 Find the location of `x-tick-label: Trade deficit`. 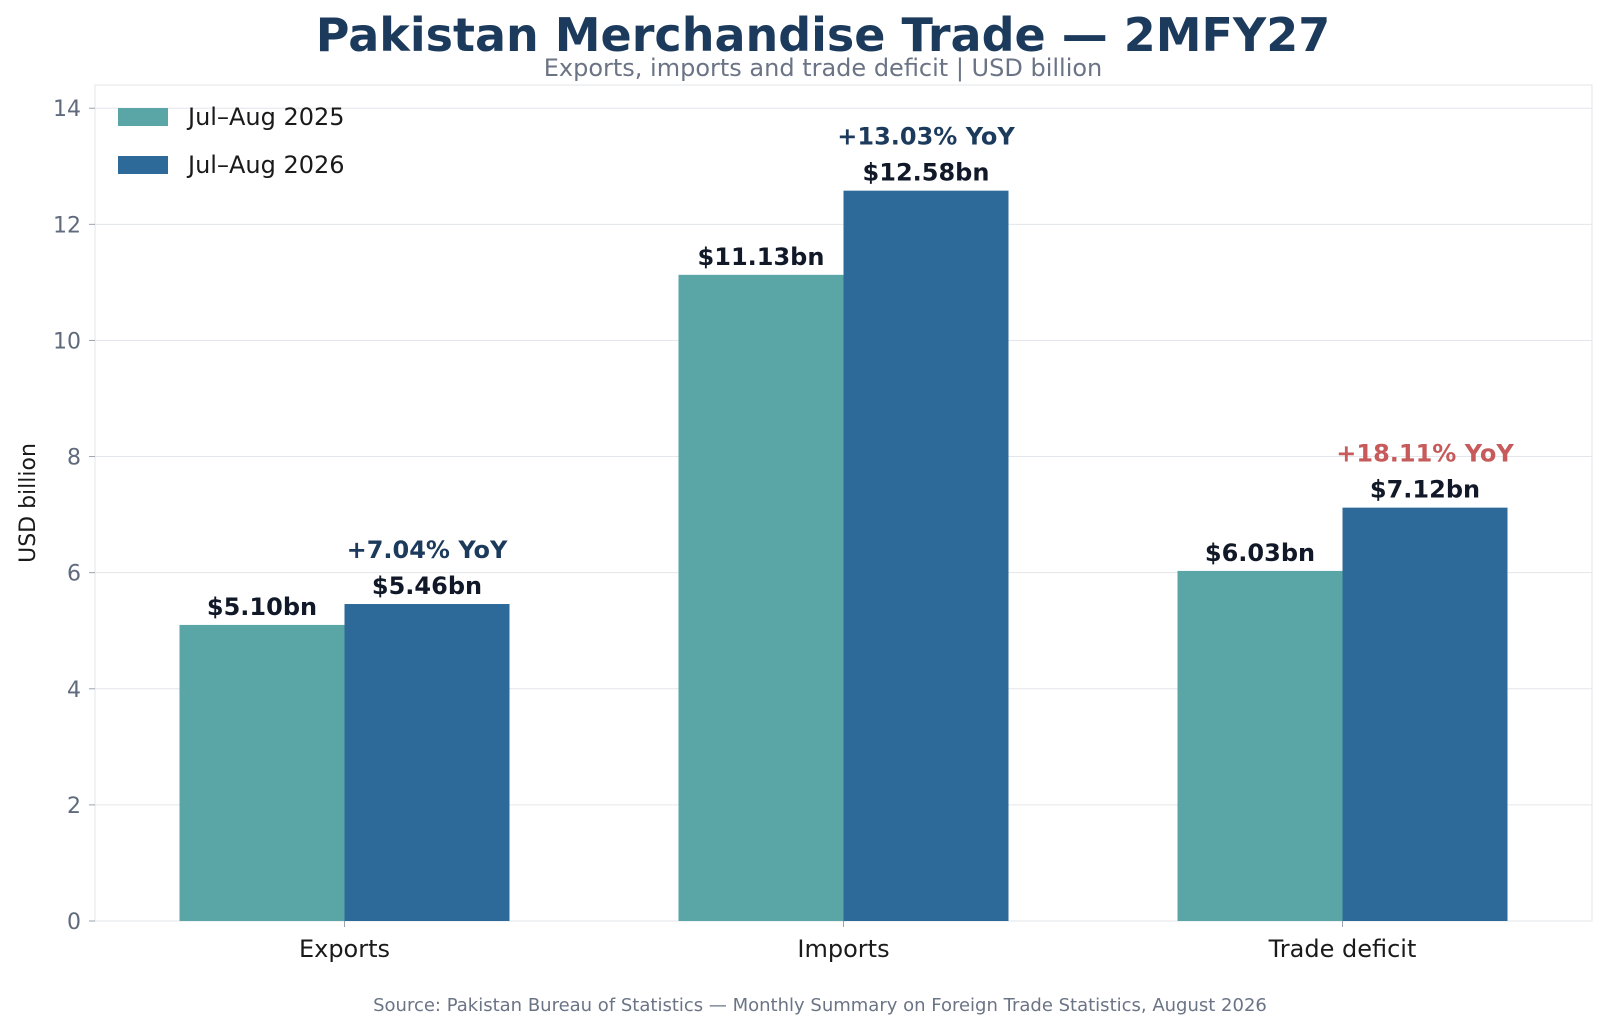

x-tick-label: Trade deficit is located at coordinates (1342, 949).